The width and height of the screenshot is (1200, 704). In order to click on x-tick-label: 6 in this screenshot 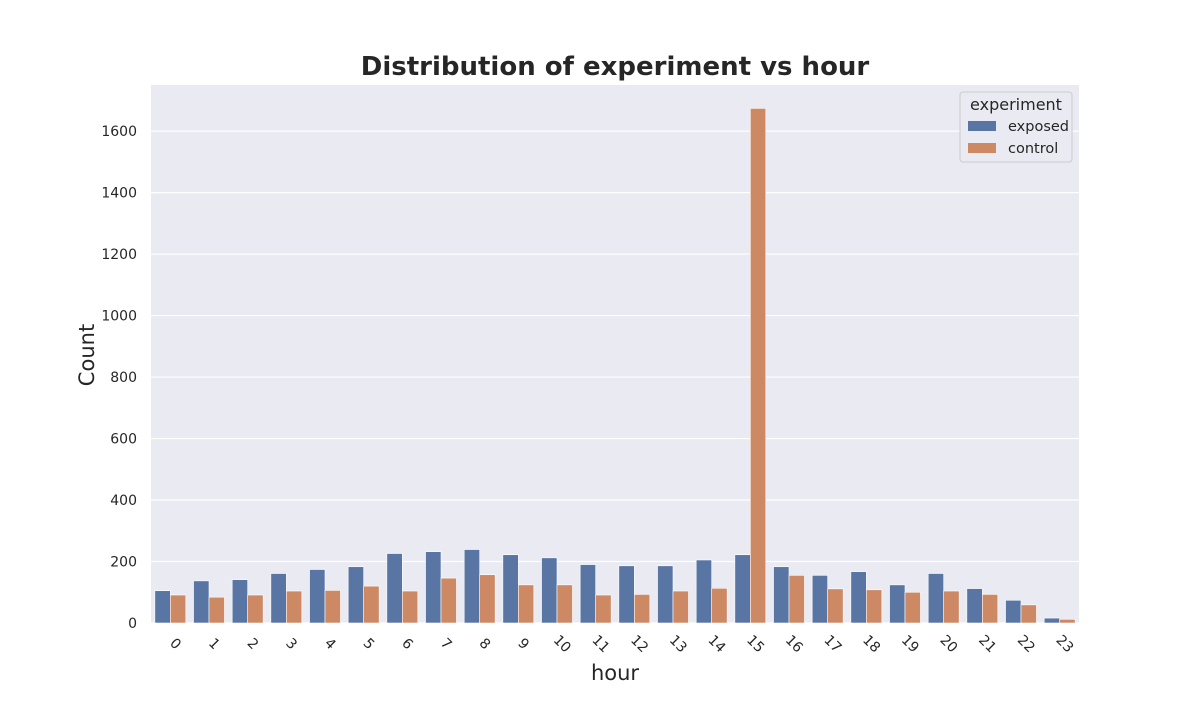, I will do `click(407, 644)`.